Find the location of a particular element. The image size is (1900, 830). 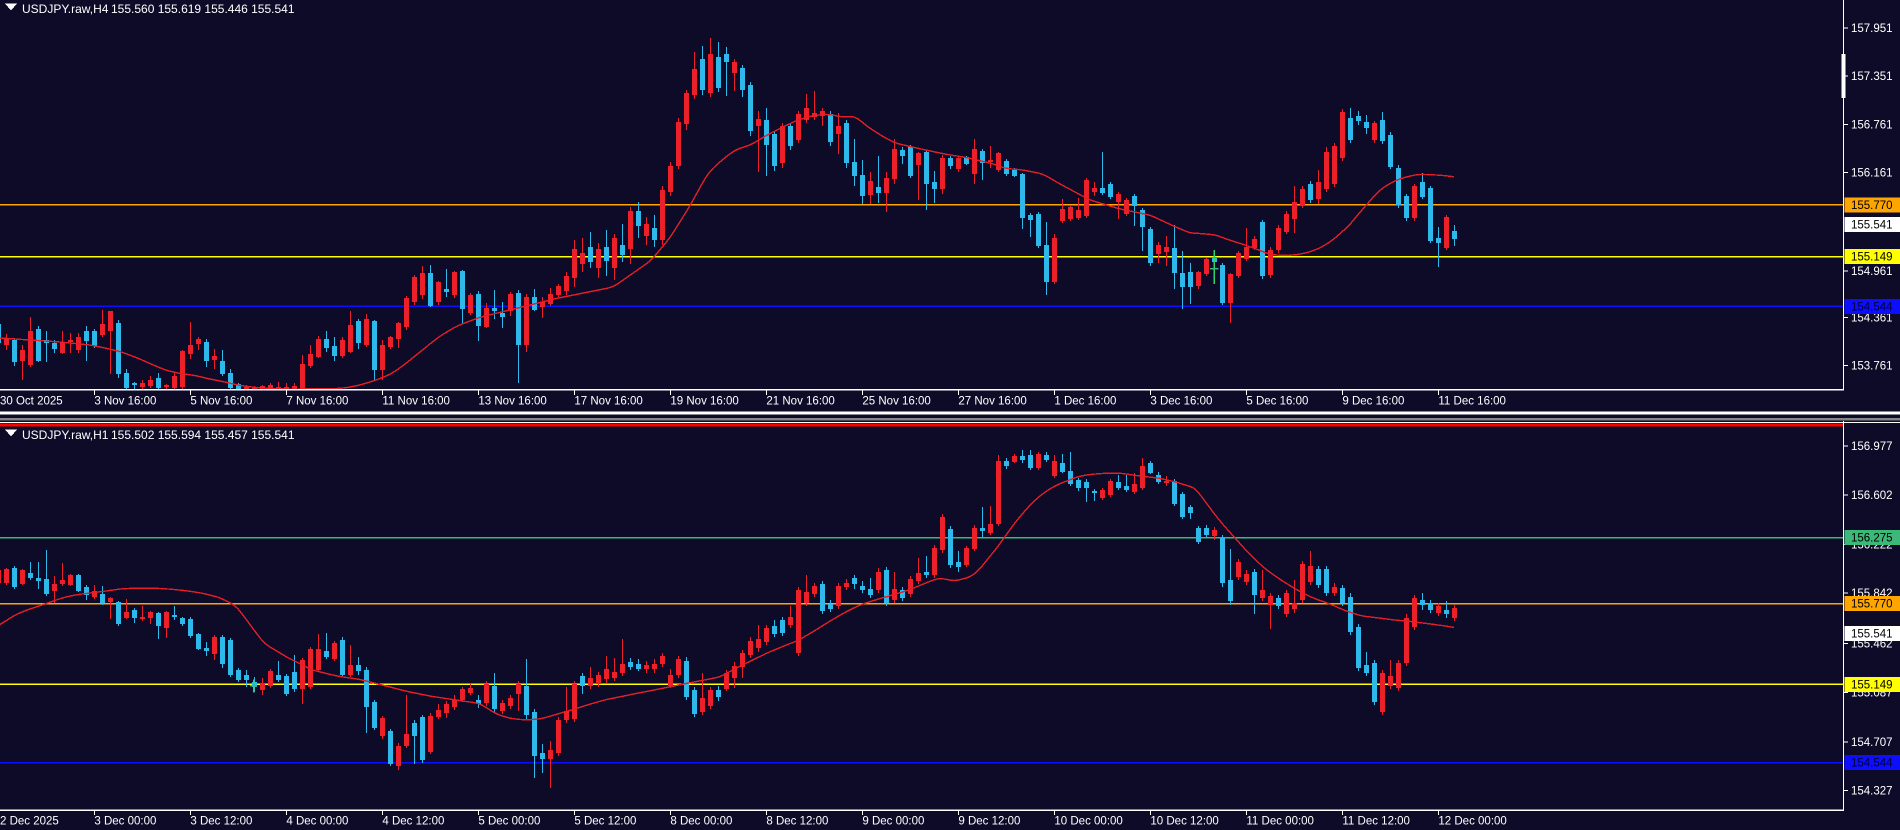

svg-text: 11 Dec 12:00 is located at coordinates (1376, 822).